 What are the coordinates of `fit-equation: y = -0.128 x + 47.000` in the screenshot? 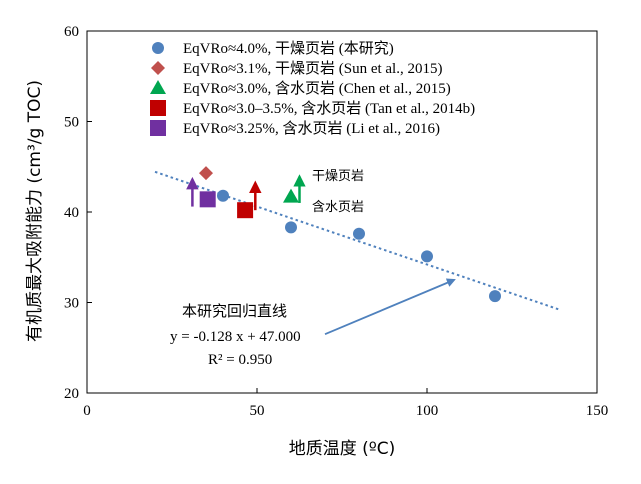 It's located at (235, 337).